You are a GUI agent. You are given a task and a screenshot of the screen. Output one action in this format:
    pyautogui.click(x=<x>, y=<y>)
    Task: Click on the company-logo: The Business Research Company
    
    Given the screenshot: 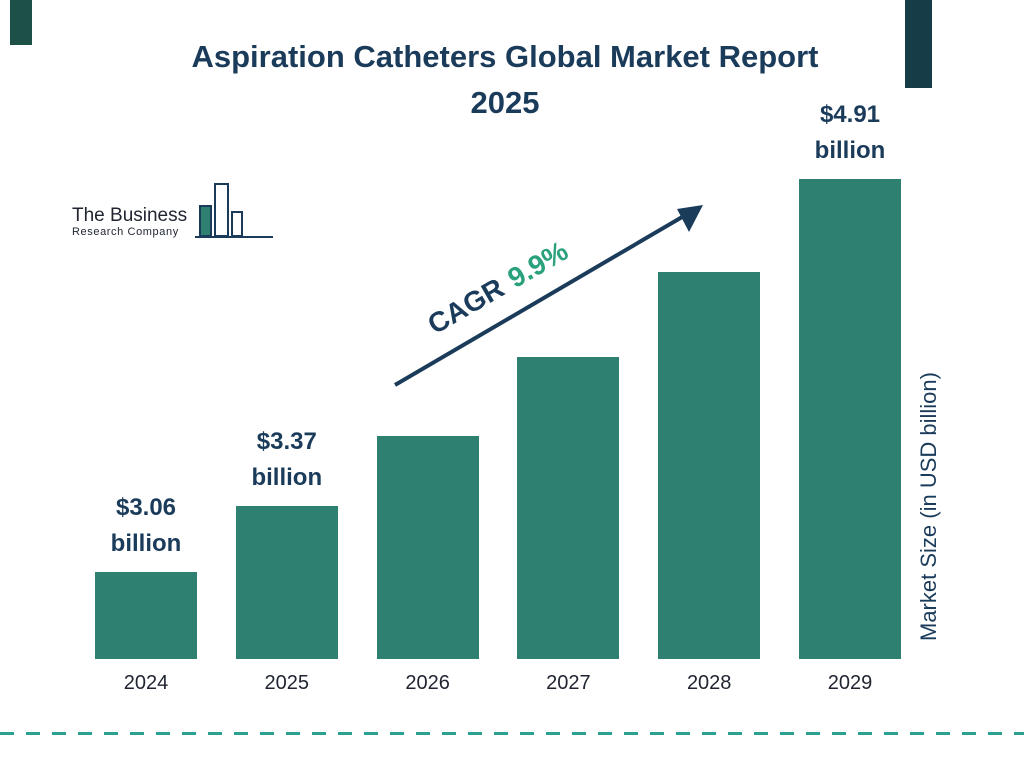 What is the action you would take?
    pyautogui.click(x=173, y=211)
    